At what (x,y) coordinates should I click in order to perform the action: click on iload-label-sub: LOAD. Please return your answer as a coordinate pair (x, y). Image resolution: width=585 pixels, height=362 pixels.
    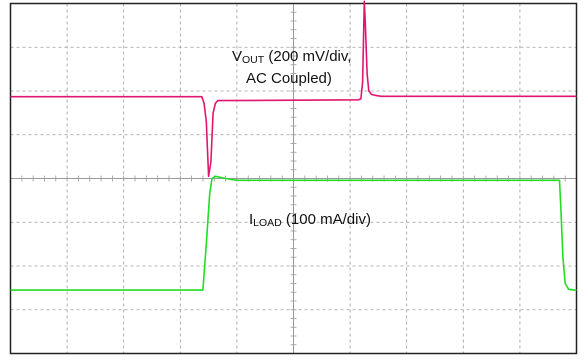
    Looking at the image, I should click on (267, 223).